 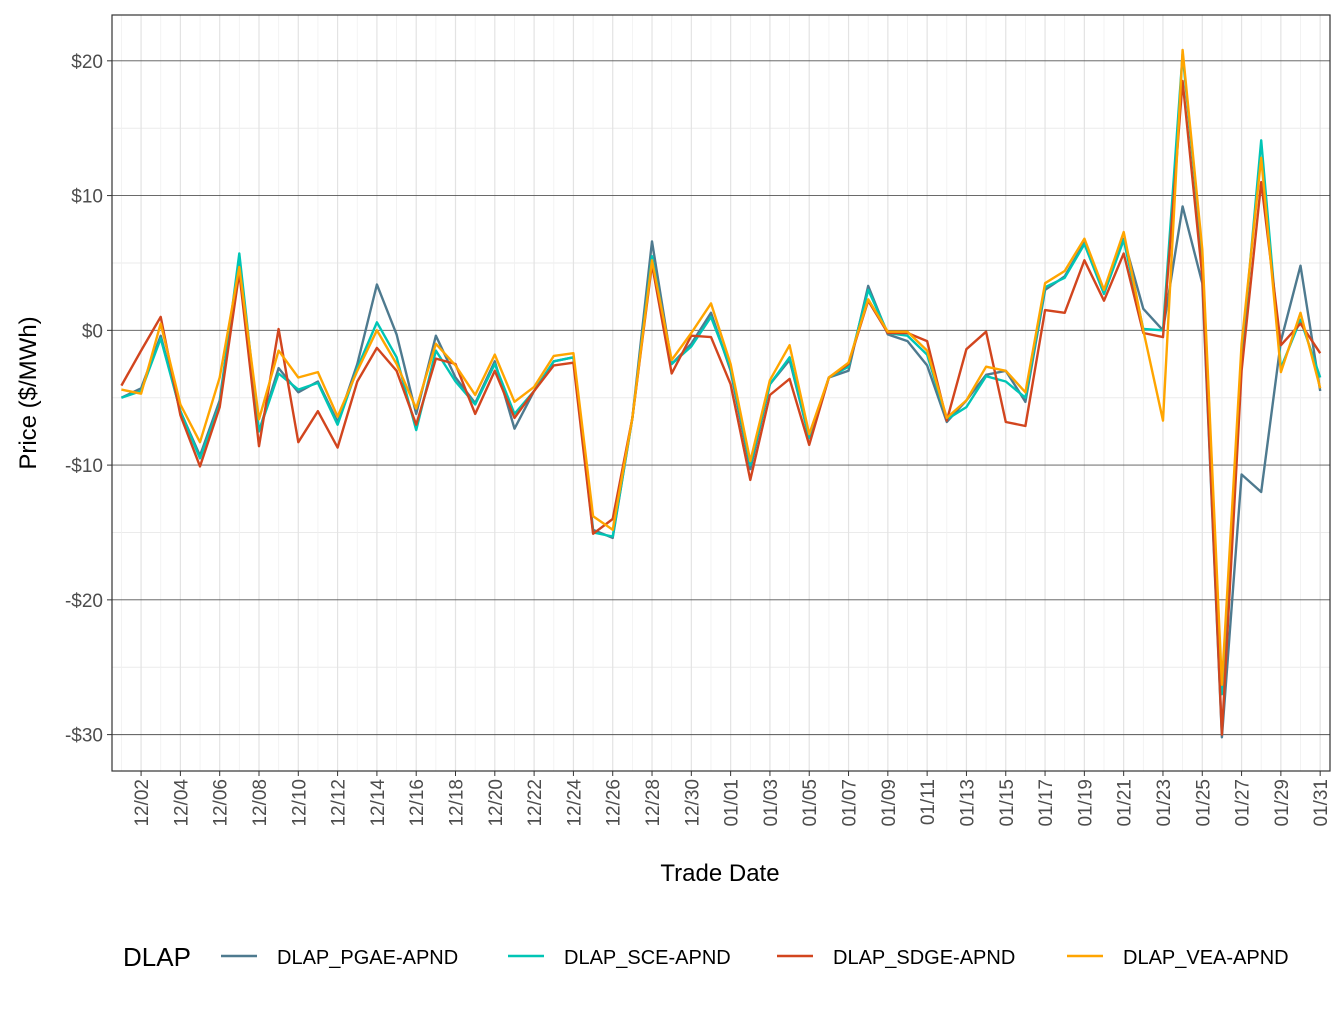 I want to click on legend-item: DLAP_SCE-APND, so click(x=619, y=958).